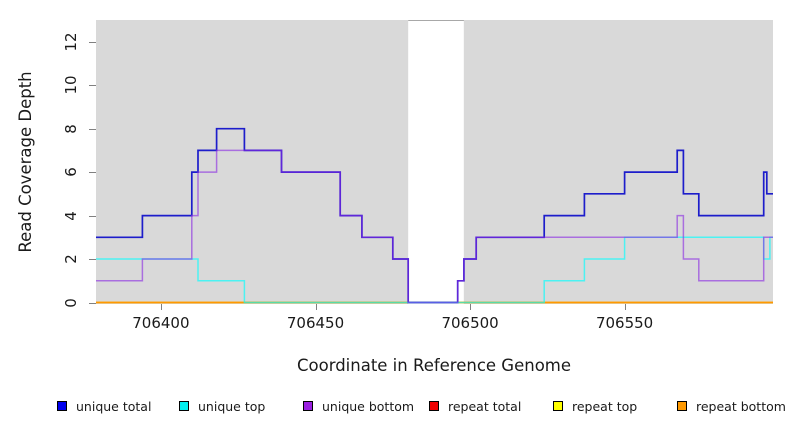 The image size is (792, 432). What do you see at coordinates (25, 162) in the screenshot?
I see `y-axis-label: Read Coverage Depth` at bounding box center [25, 162].